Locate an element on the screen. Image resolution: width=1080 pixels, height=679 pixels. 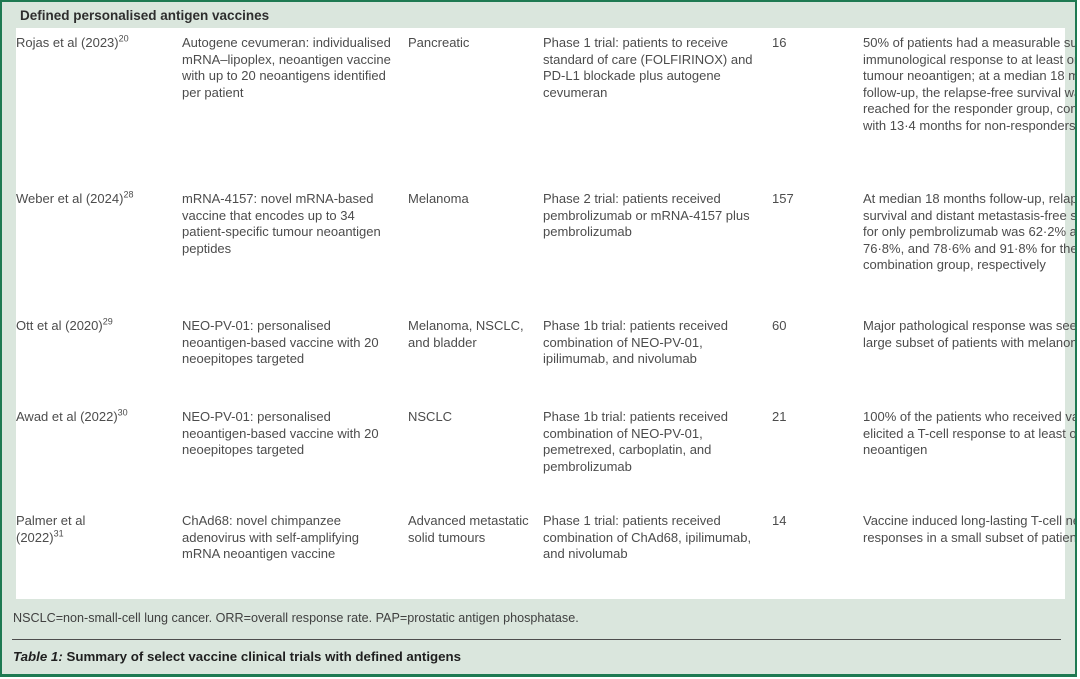
patient-count-cell: 16 is located at coordinates (779, 42).